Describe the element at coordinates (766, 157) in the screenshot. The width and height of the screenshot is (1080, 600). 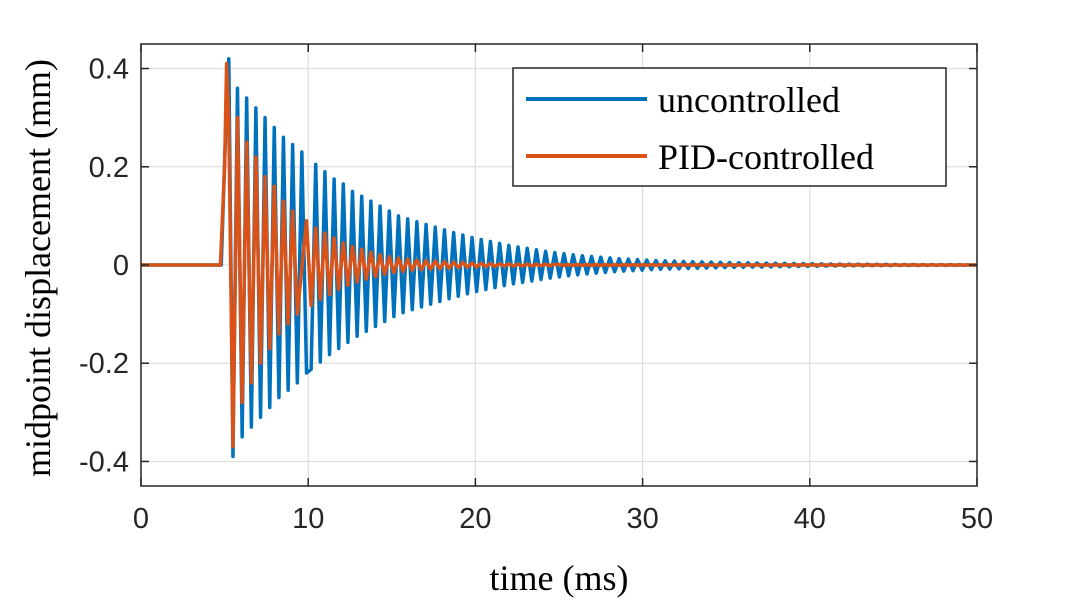
I see `legend-label-pid-controlled: PID-controlled` at that location.